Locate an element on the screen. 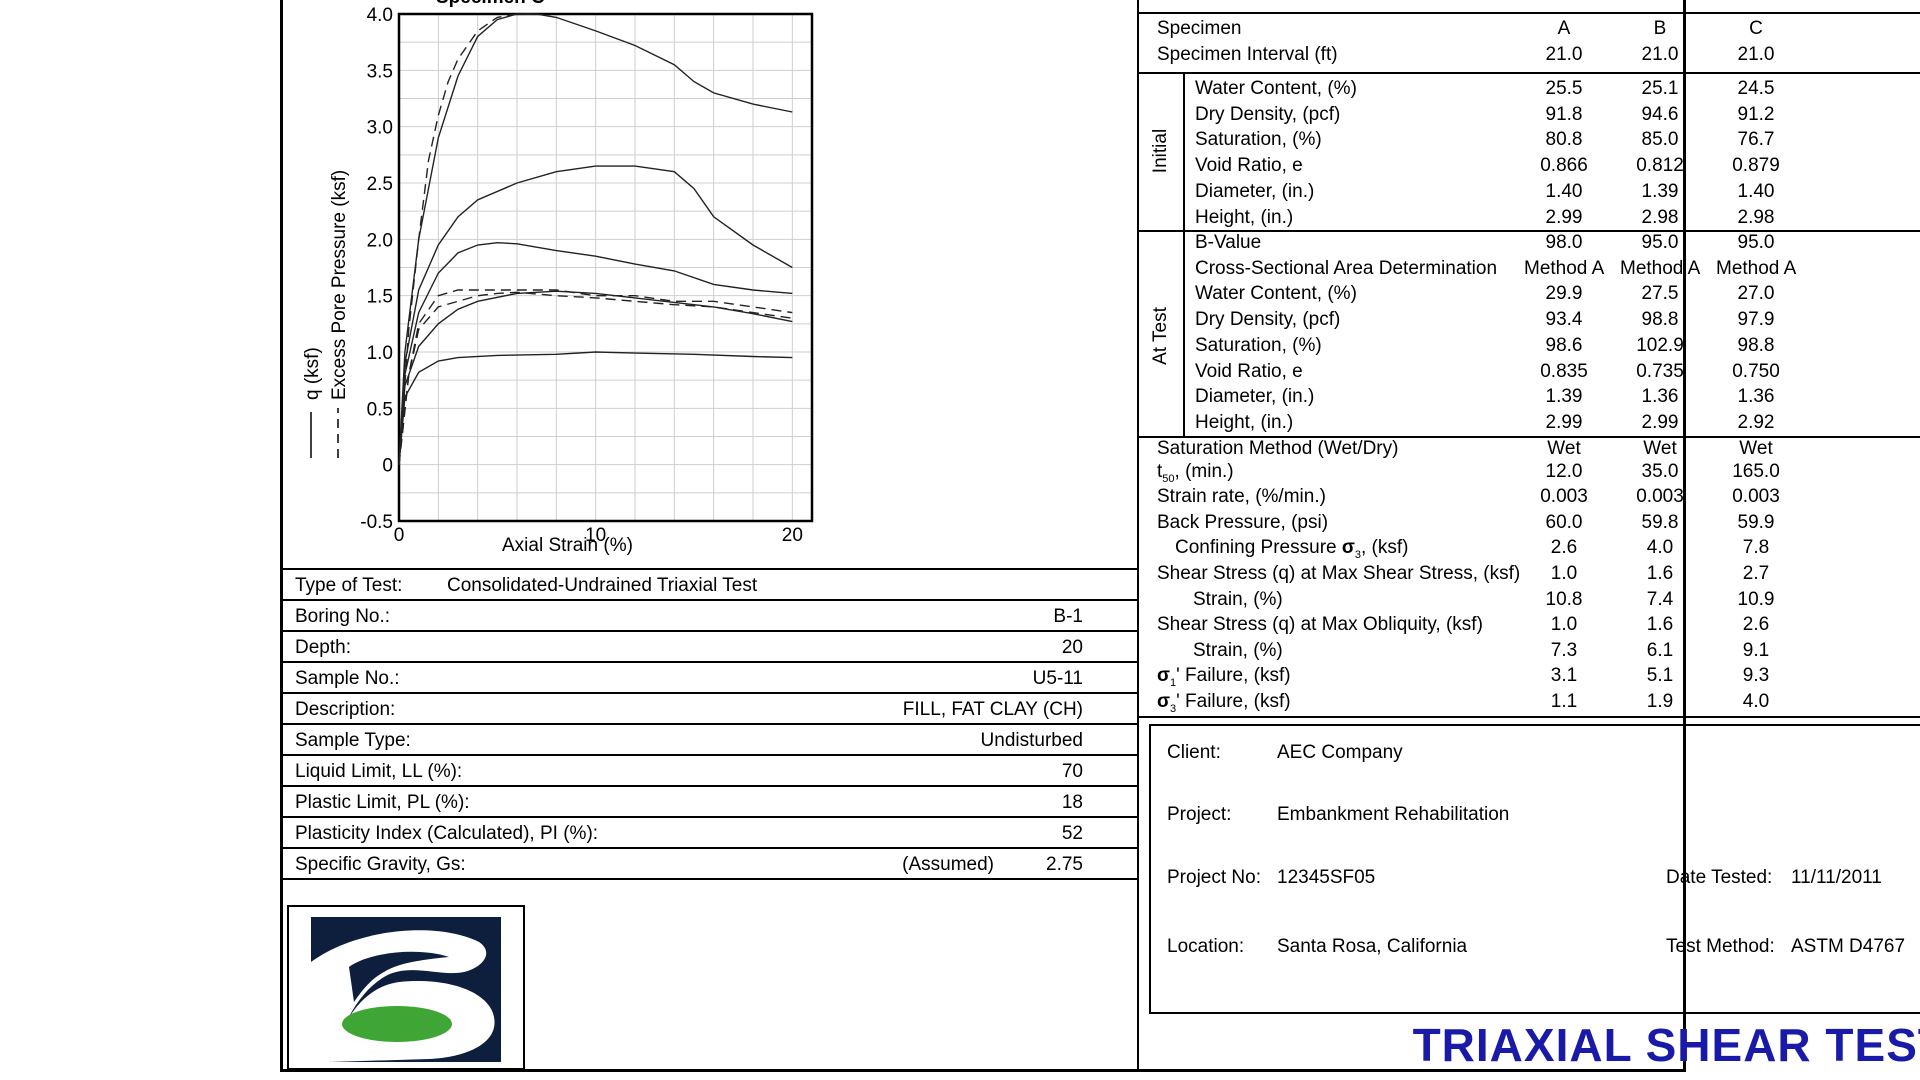 This screenshot has width=1920, height=1080. value-specimen-a: 29.9 is located at coordinates (1564, 294).